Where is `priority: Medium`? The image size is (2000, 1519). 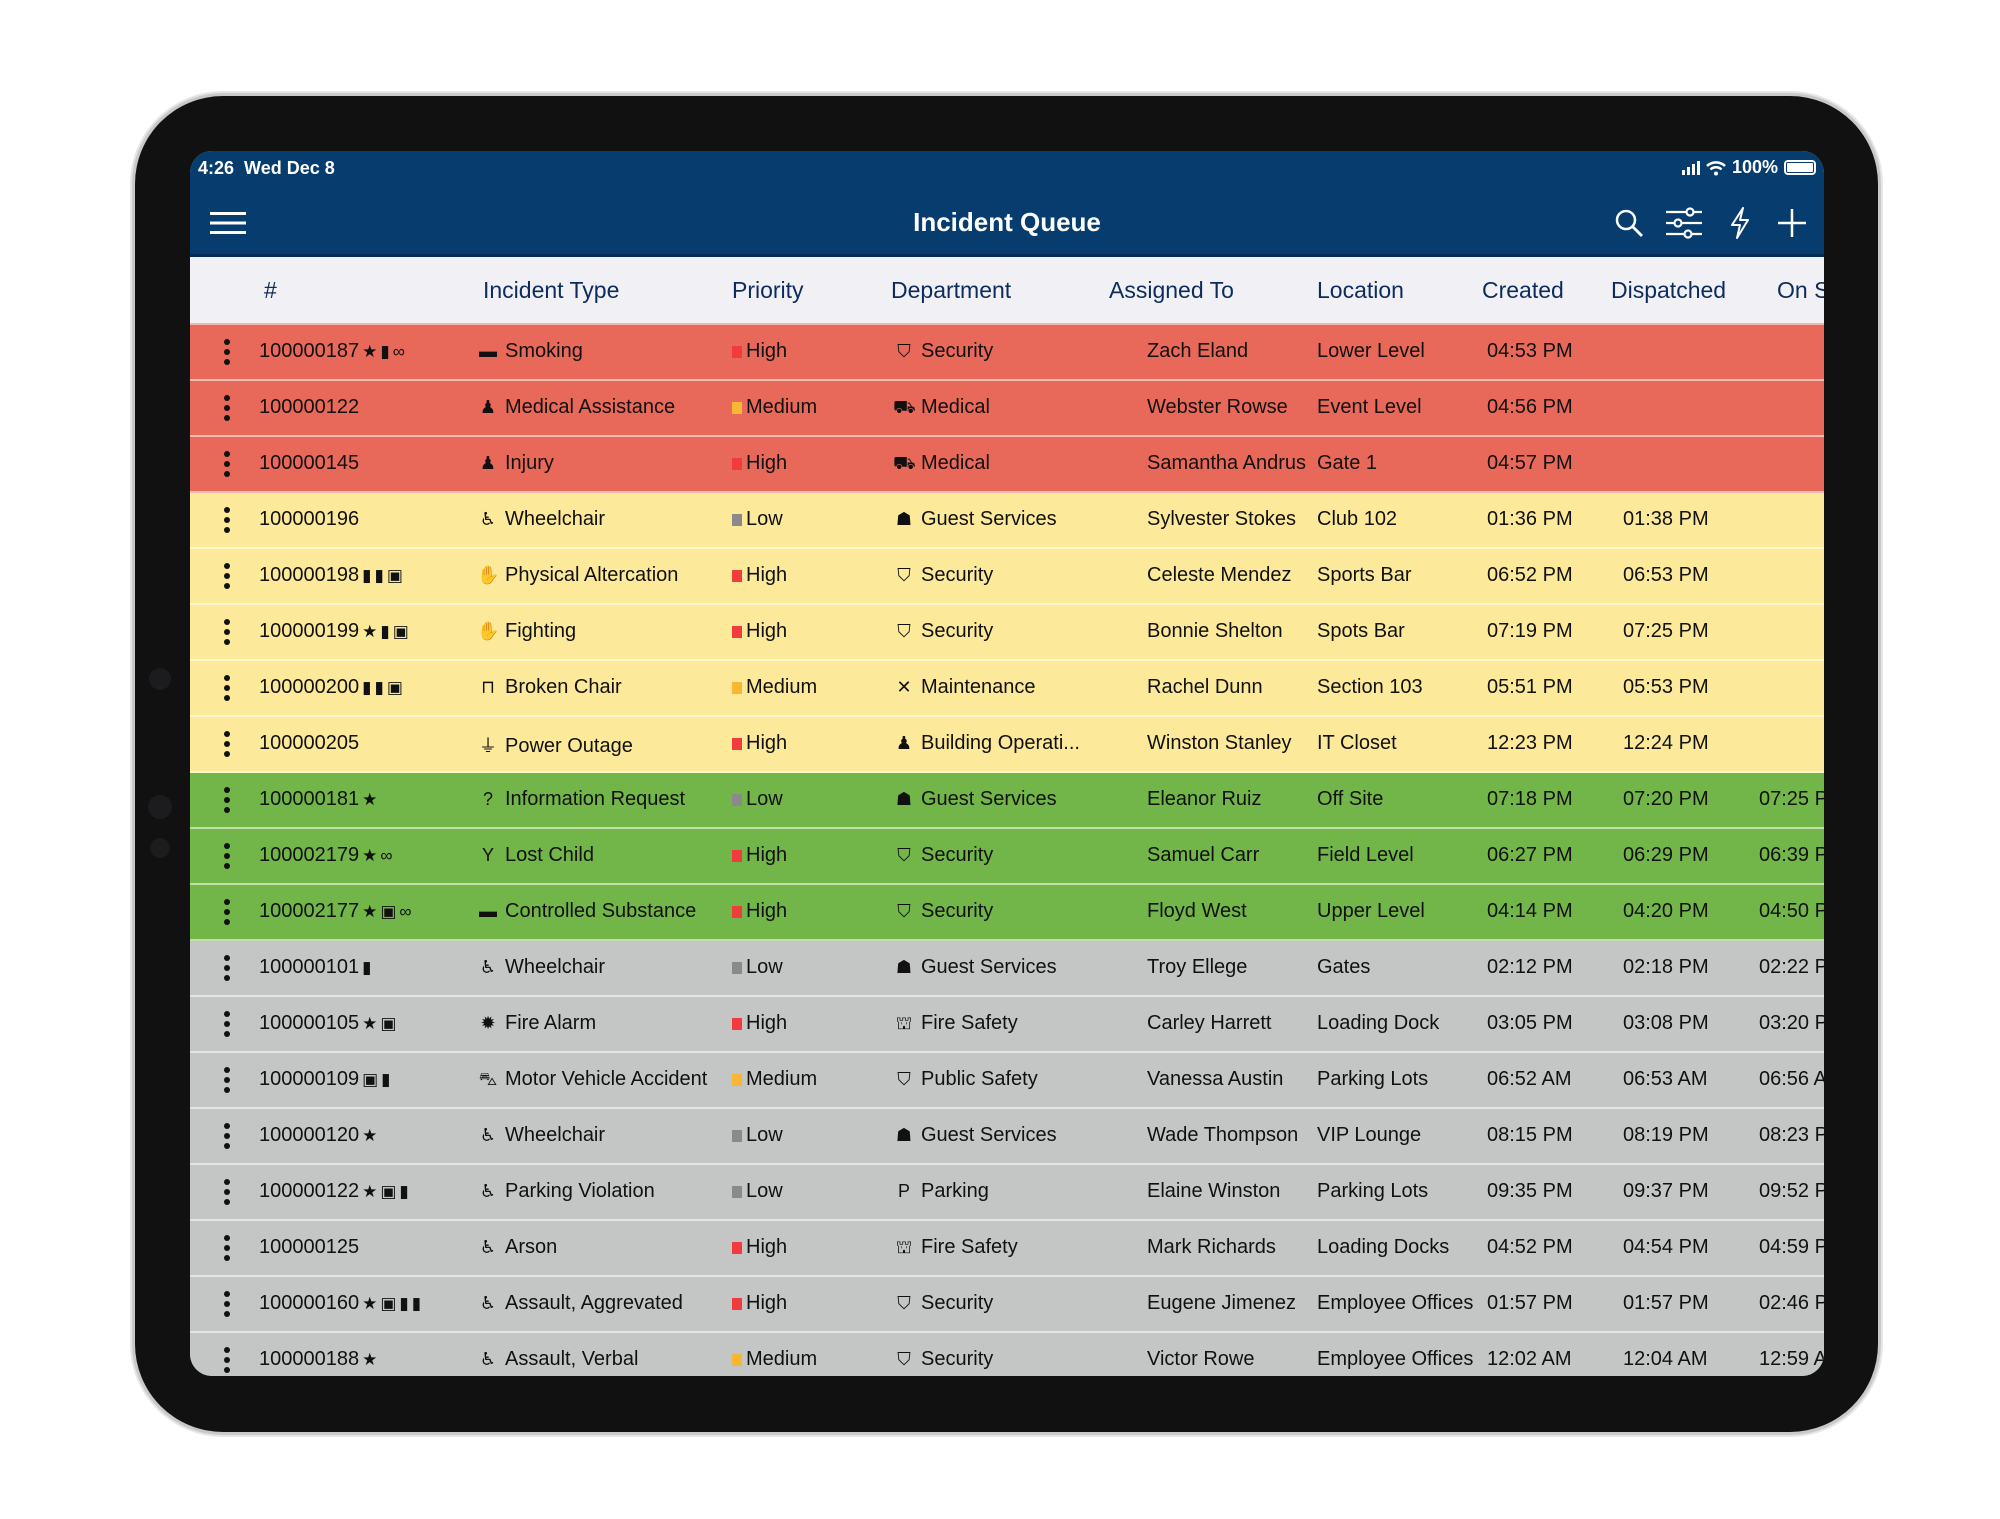 priority: Medium is located at coordinates (782, 687).